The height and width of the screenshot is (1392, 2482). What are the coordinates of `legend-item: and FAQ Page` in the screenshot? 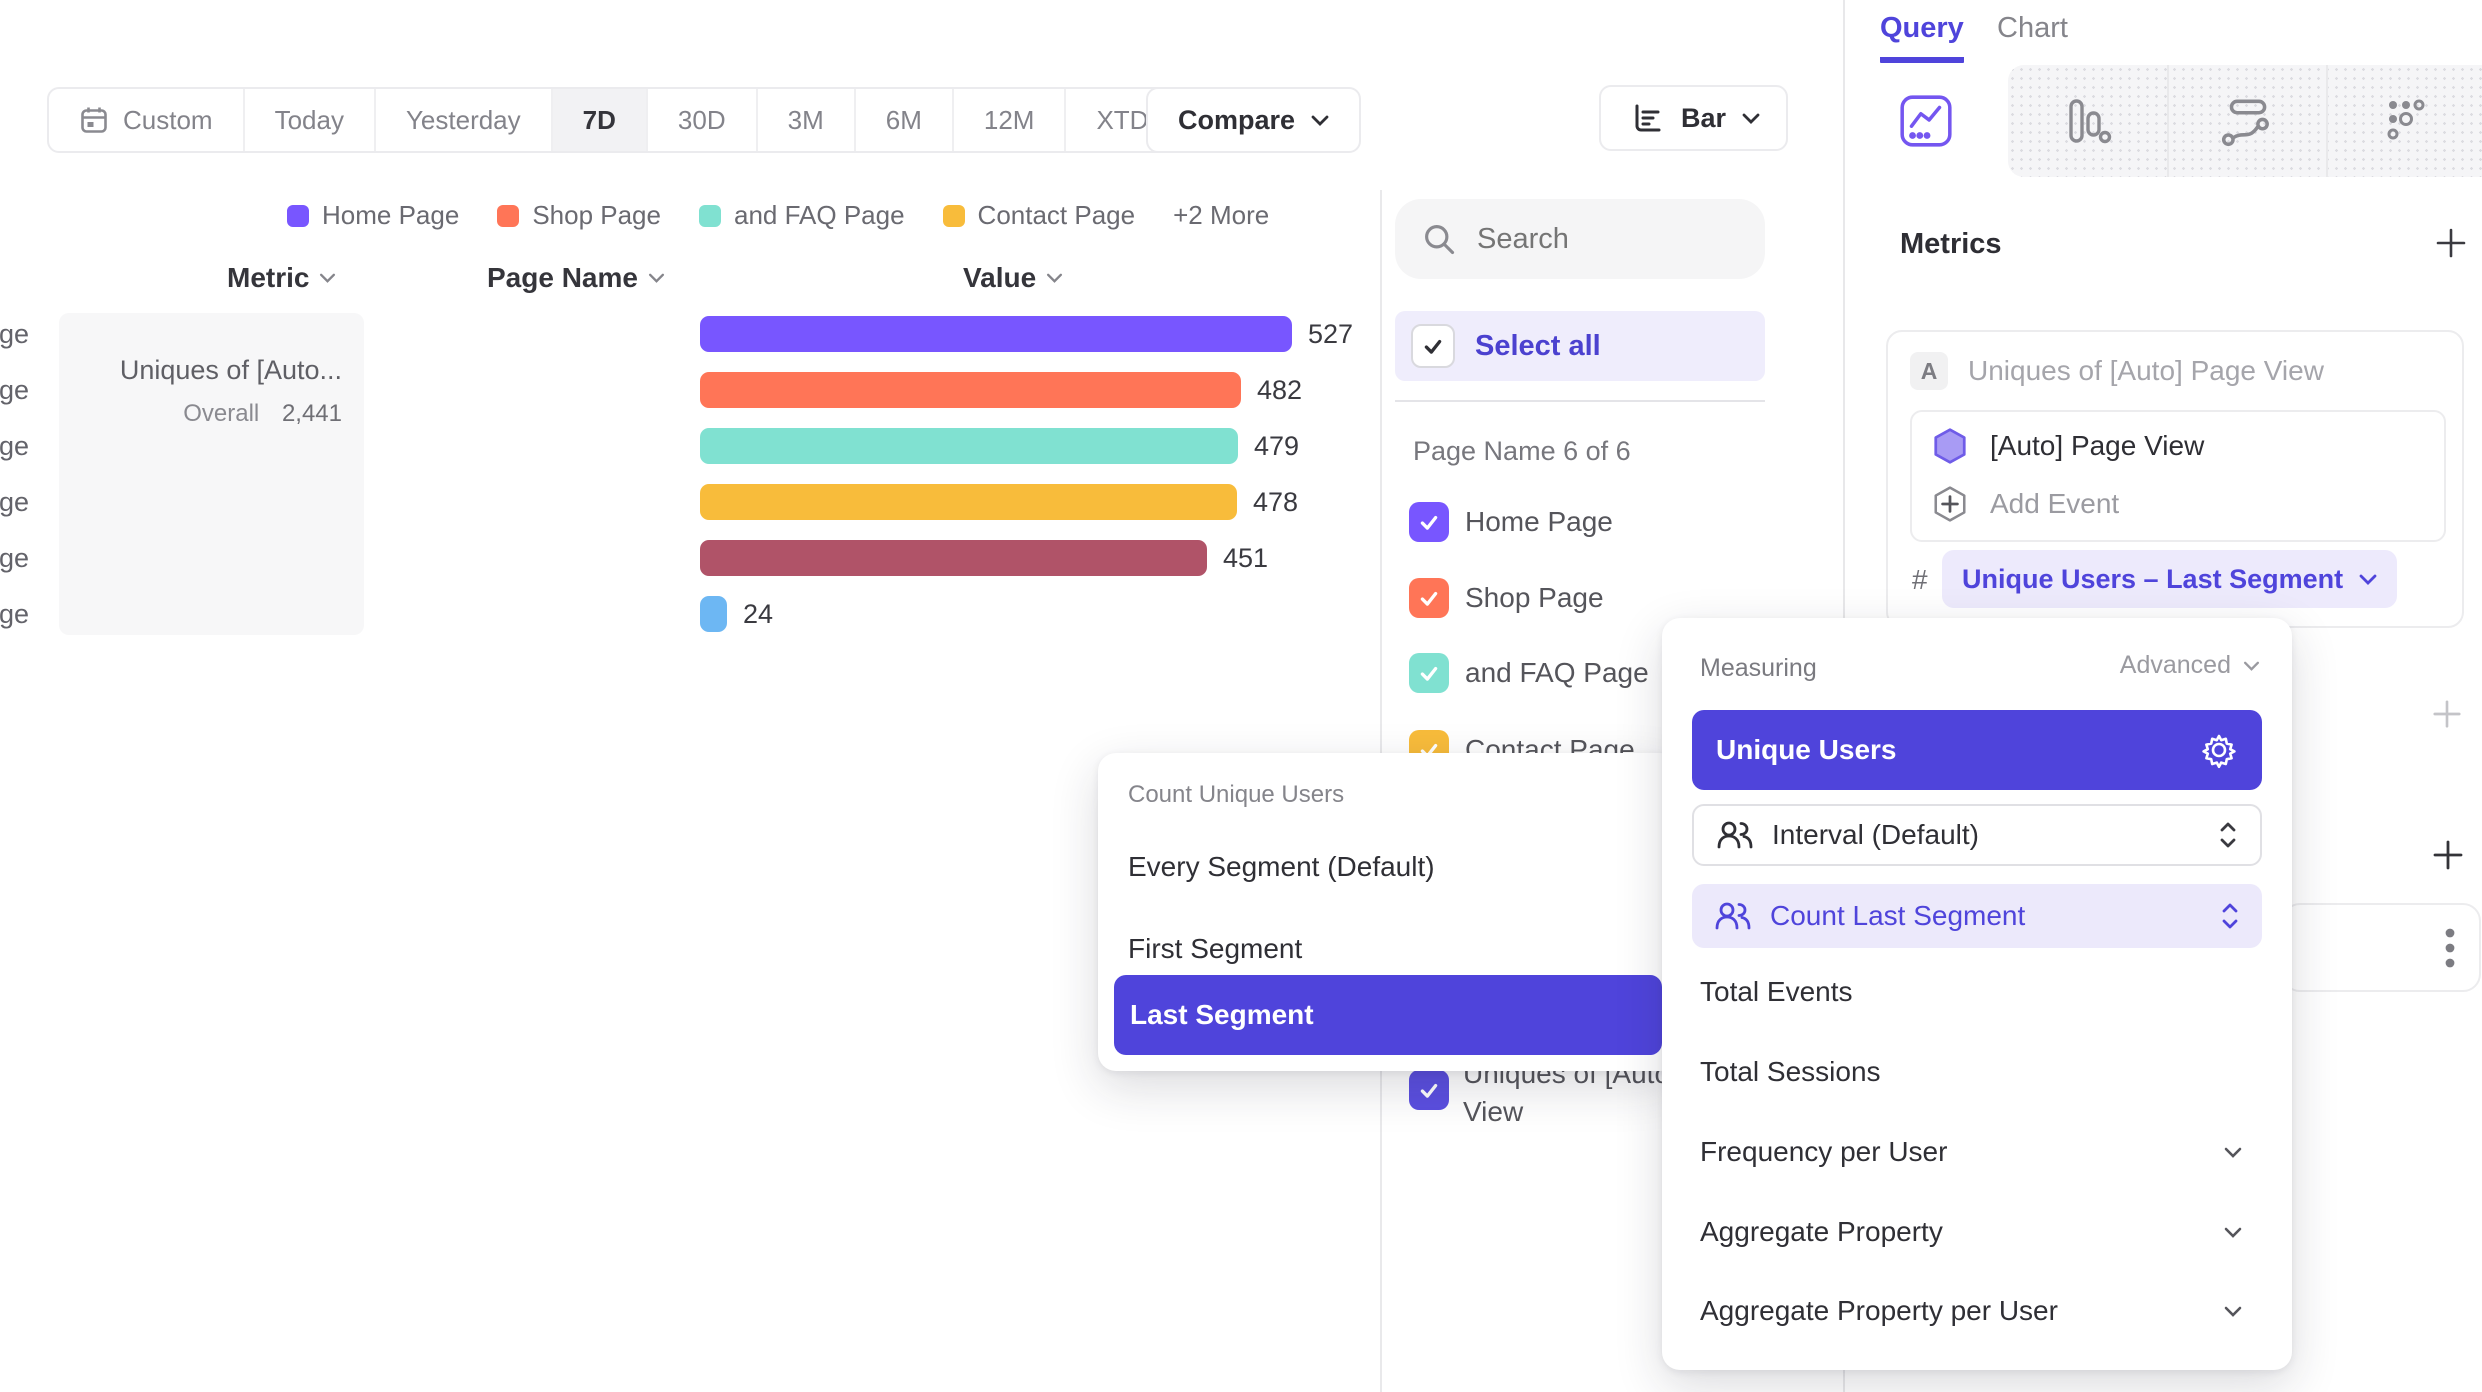 It's located at (801, 215).